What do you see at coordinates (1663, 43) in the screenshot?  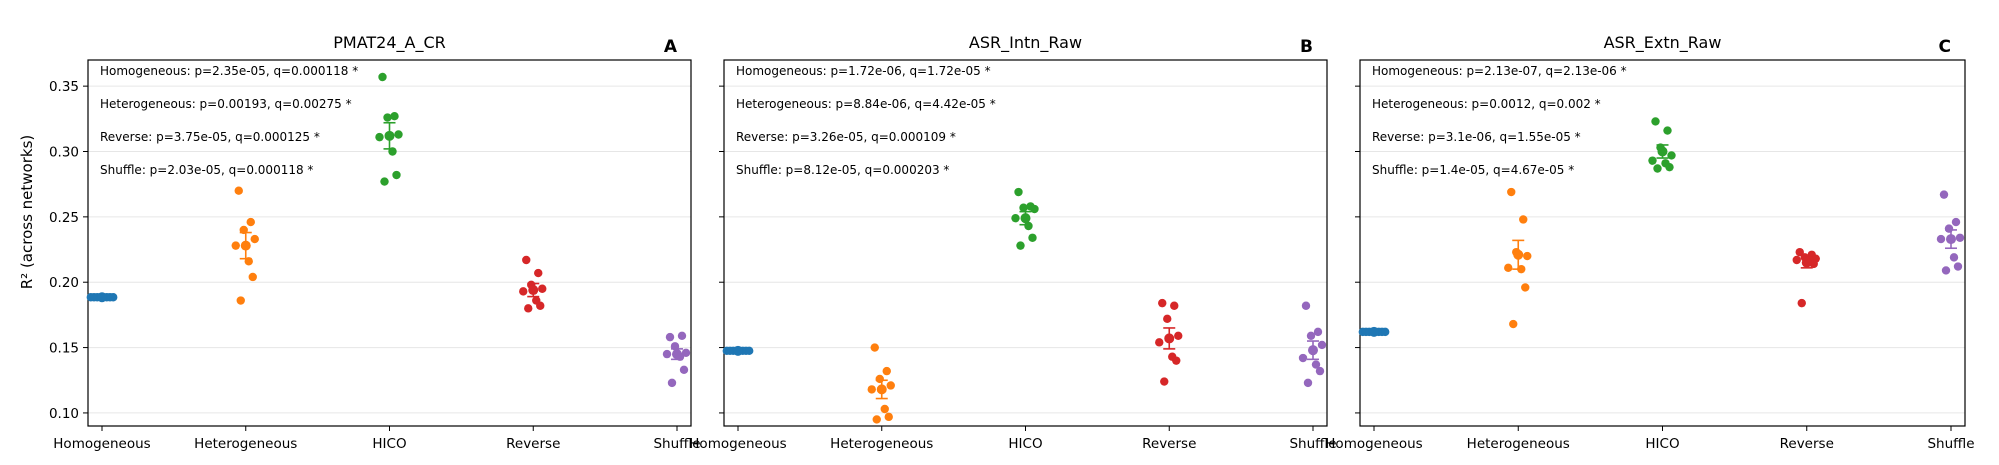 I see `panel-title: ASR_Extn_Raw` at bounding box center [1663, 43].